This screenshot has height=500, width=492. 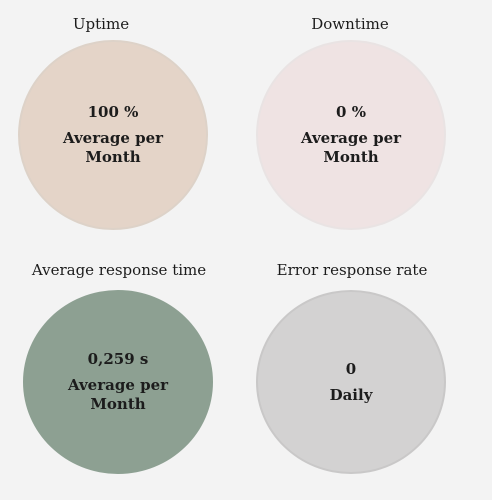 What do you see at coordinates (351, 368) in the screenshot?
I see `error-rate-value: 0` at bounding box center [351, 368].